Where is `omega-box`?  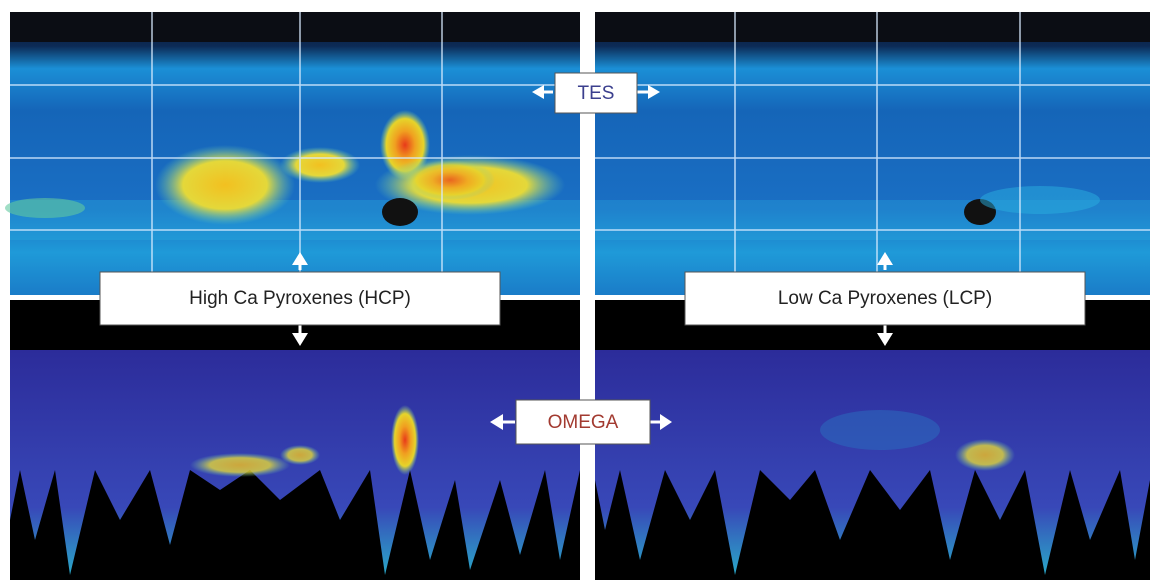
omega-box is located at coordinates (583, 422).